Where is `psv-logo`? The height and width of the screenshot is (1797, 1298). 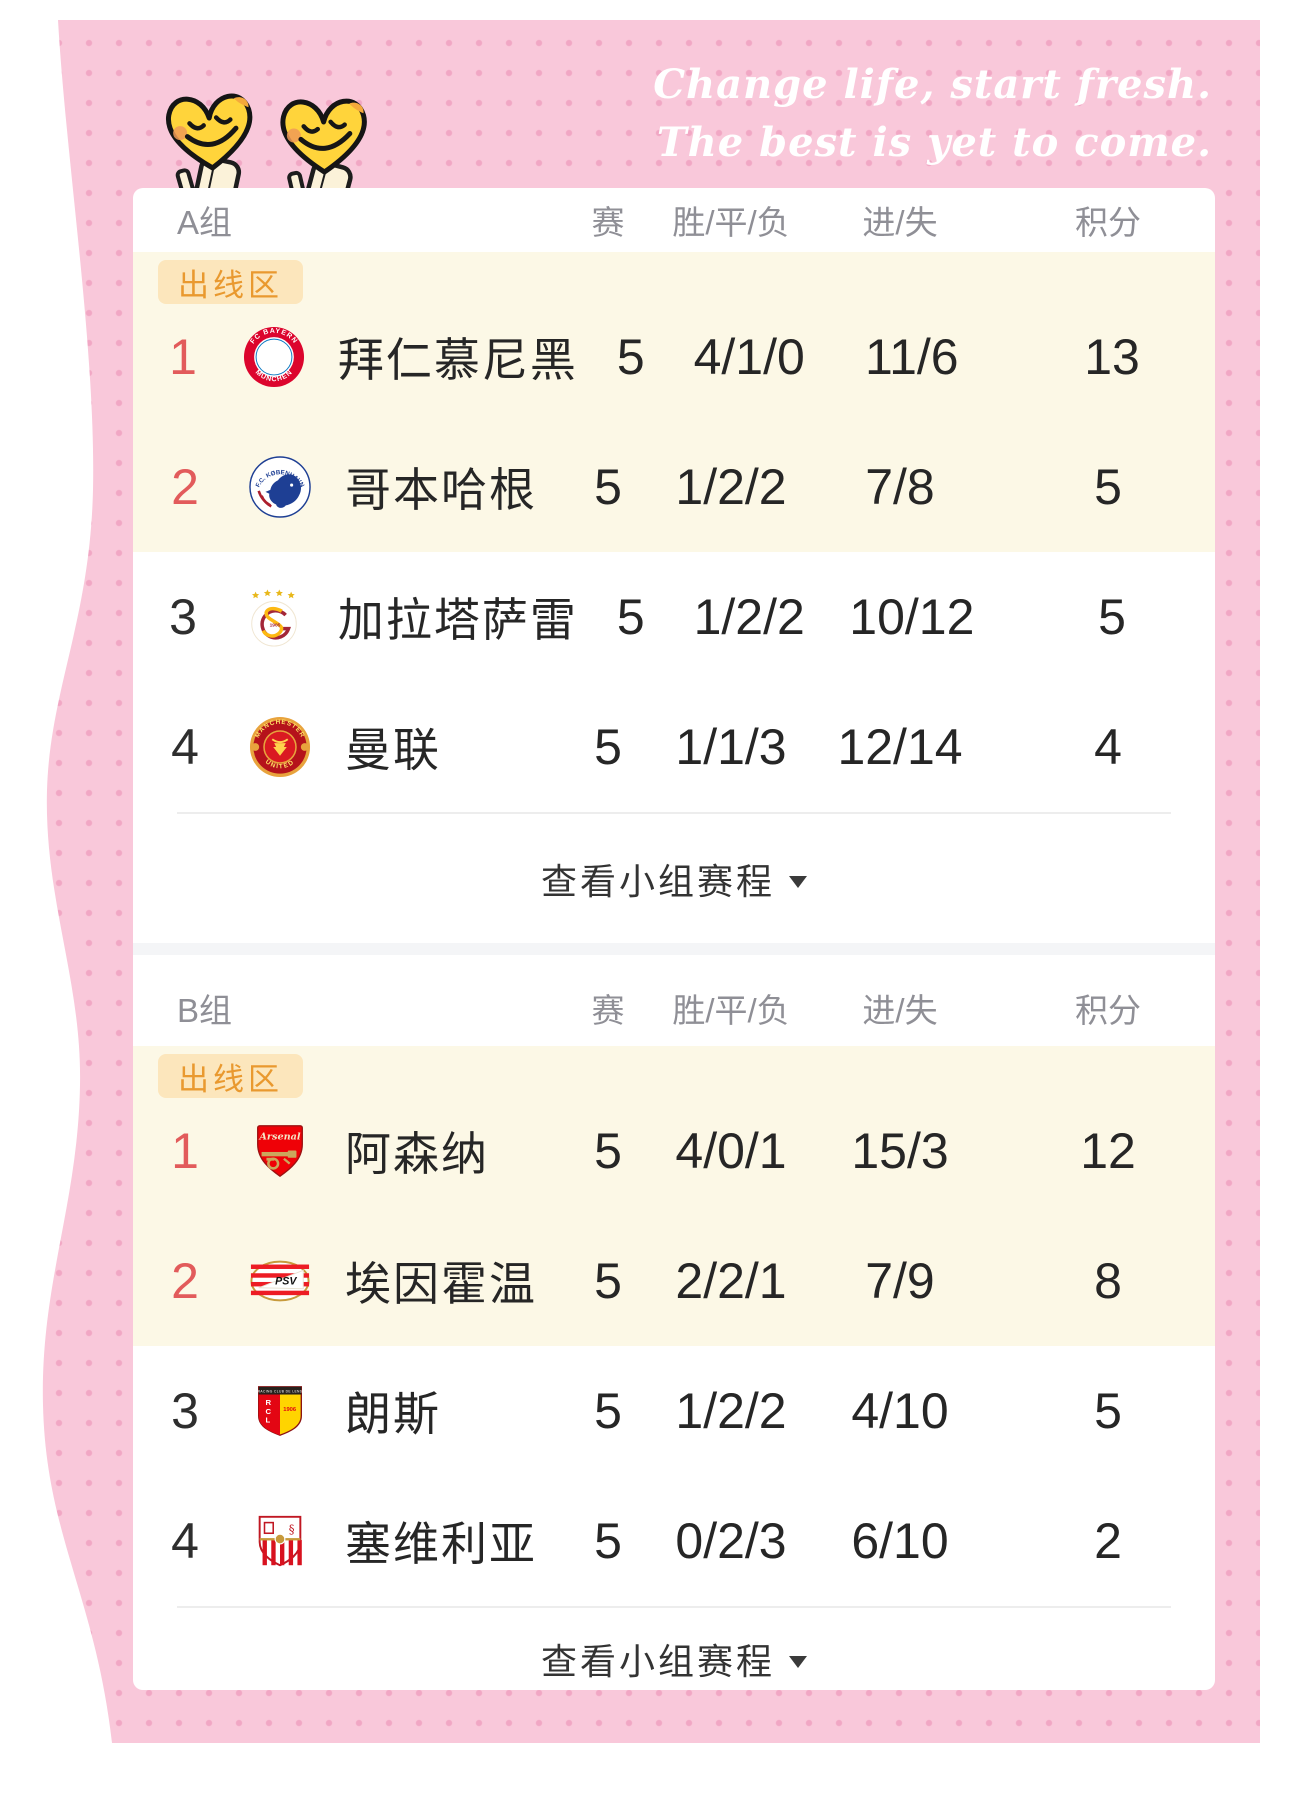
psv-logo is located at coordinates (280, 1281).